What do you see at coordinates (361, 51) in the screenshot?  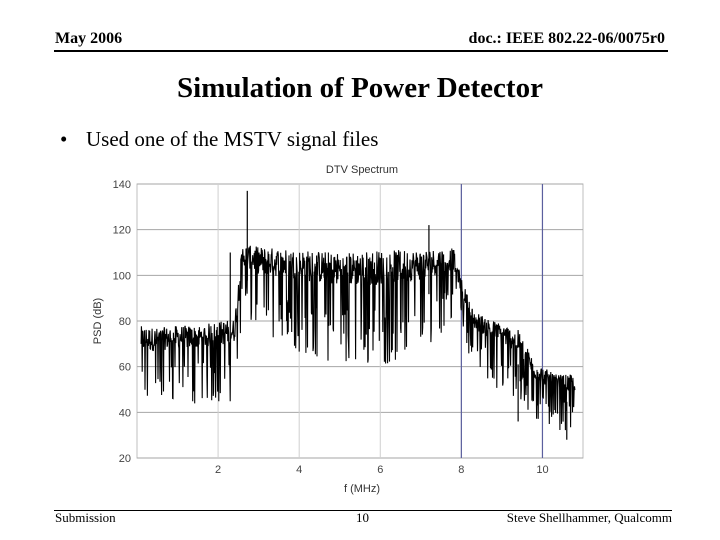 I see `header-rule` at bounding box center [361, 51].